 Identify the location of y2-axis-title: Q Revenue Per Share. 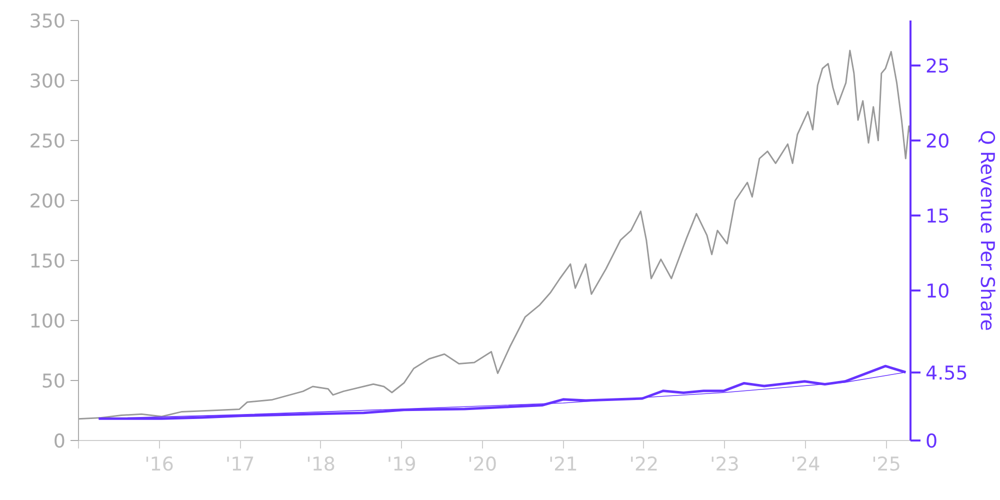
(987, 230).